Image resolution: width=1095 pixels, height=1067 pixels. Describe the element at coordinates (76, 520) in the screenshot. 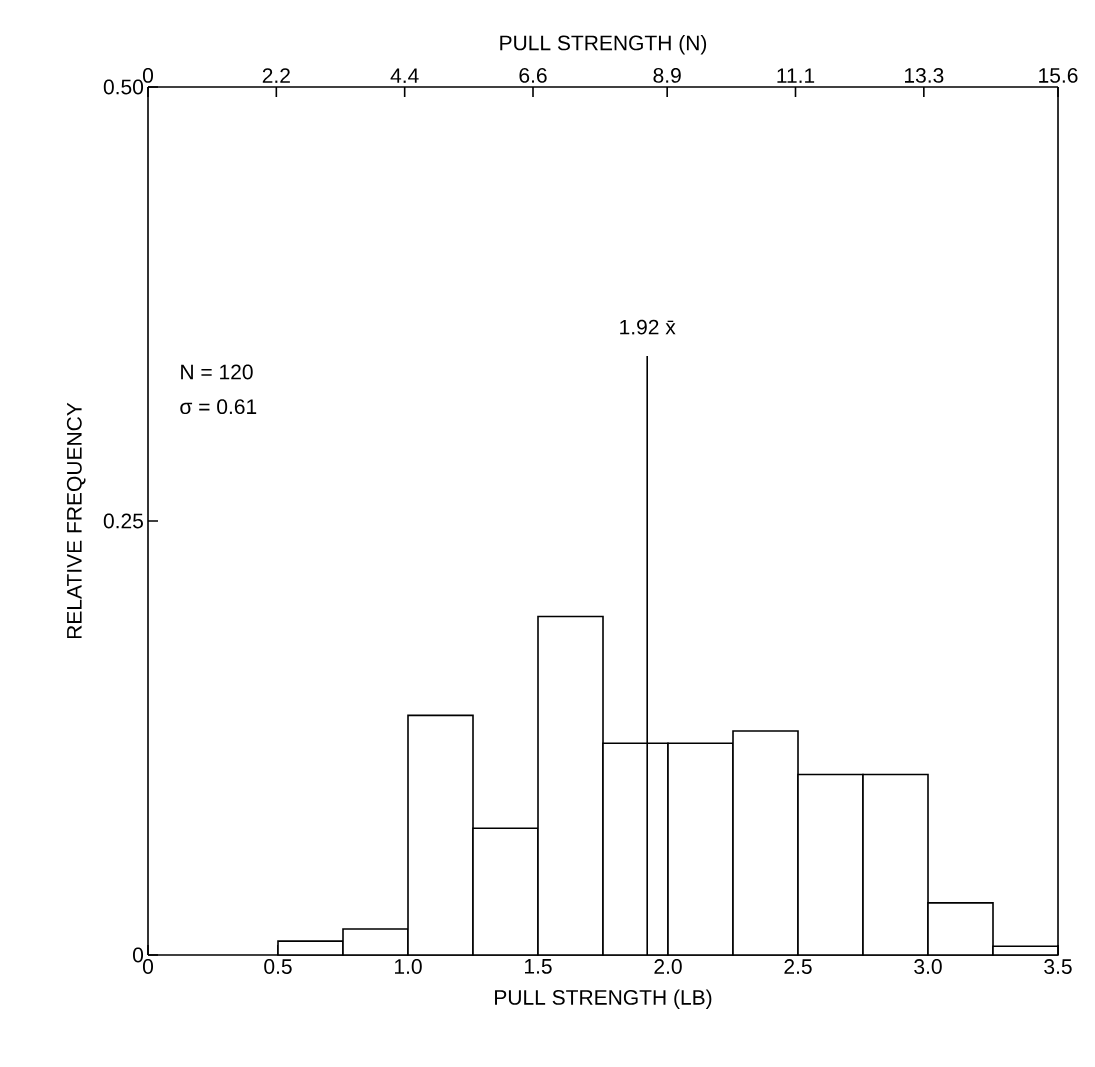

I see `y-axis-title: RELATIVE FREQUENCY` at that location.